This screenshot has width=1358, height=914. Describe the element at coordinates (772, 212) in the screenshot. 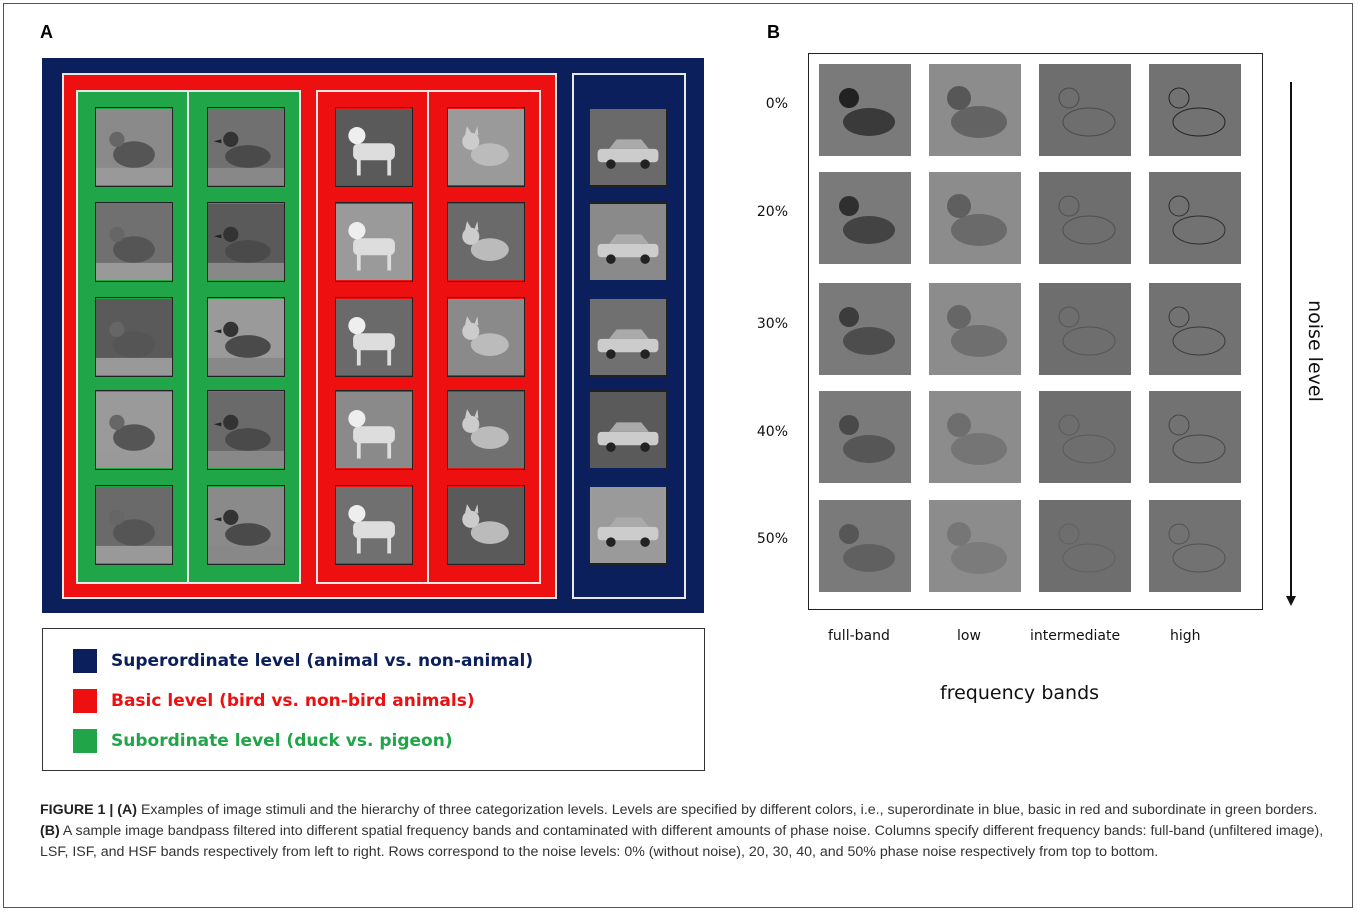

I see `noise-label-20: 20%` at that location.